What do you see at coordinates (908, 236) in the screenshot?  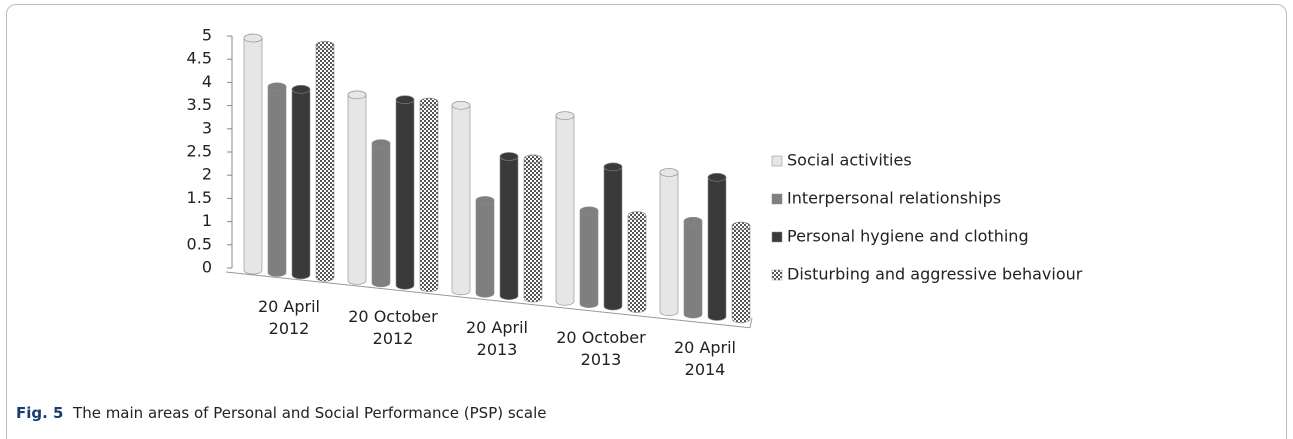 I see `legend-label: Personal hygiene and clothing` at bounding box center [908, 236].